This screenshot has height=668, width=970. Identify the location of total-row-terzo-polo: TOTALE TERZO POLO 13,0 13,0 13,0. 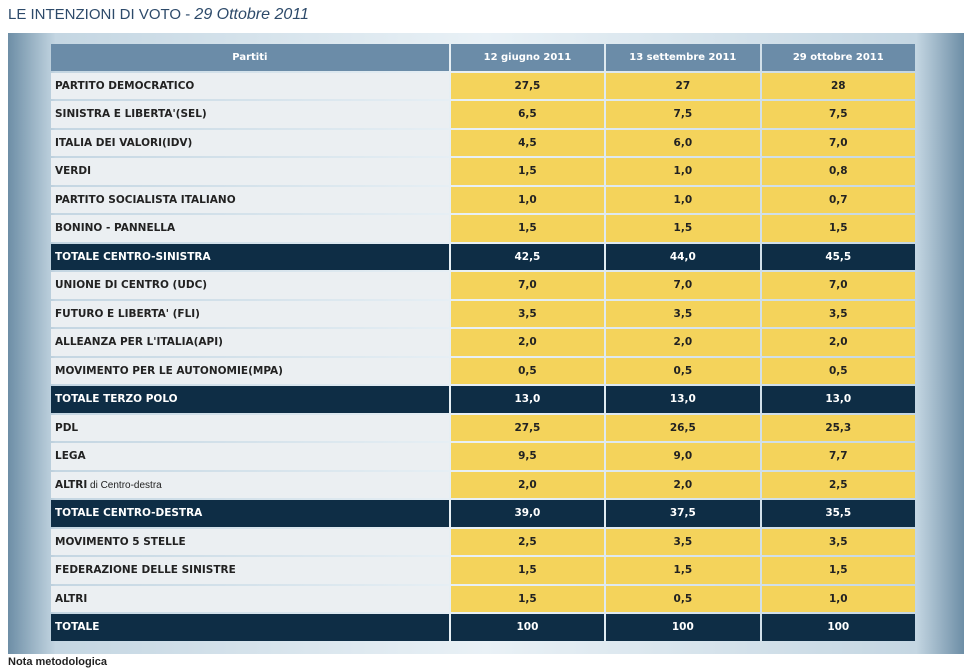
(483, 399).